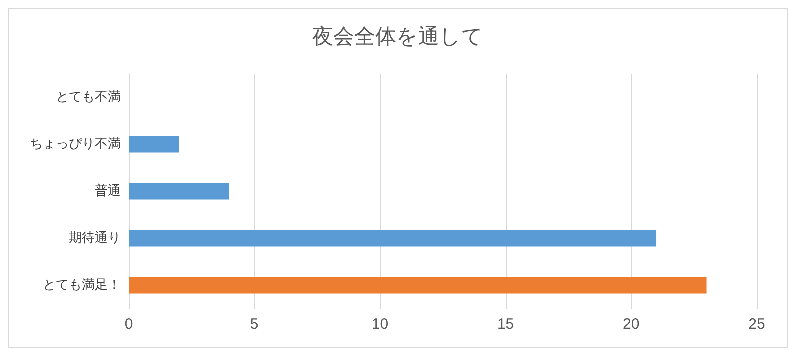  Describe the element at coordinates (75, 144) in the screenshot. I see `y-tick-label: ちょっぴり不満` at that location.